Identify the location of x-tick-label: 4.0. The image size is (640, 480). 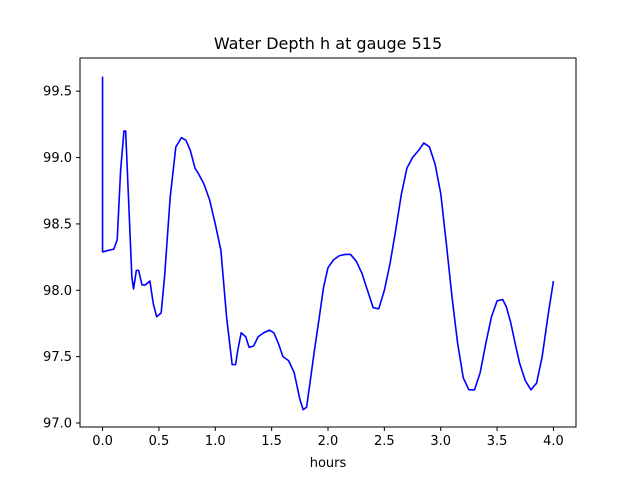
(553, 441).